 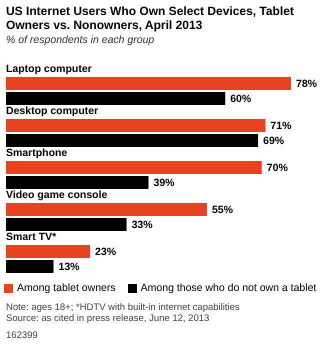 What do you see at coordinates (37, 153) in the screenshot?
I see `y-tick-label: Smartphone` at bounding box center [37, 153].